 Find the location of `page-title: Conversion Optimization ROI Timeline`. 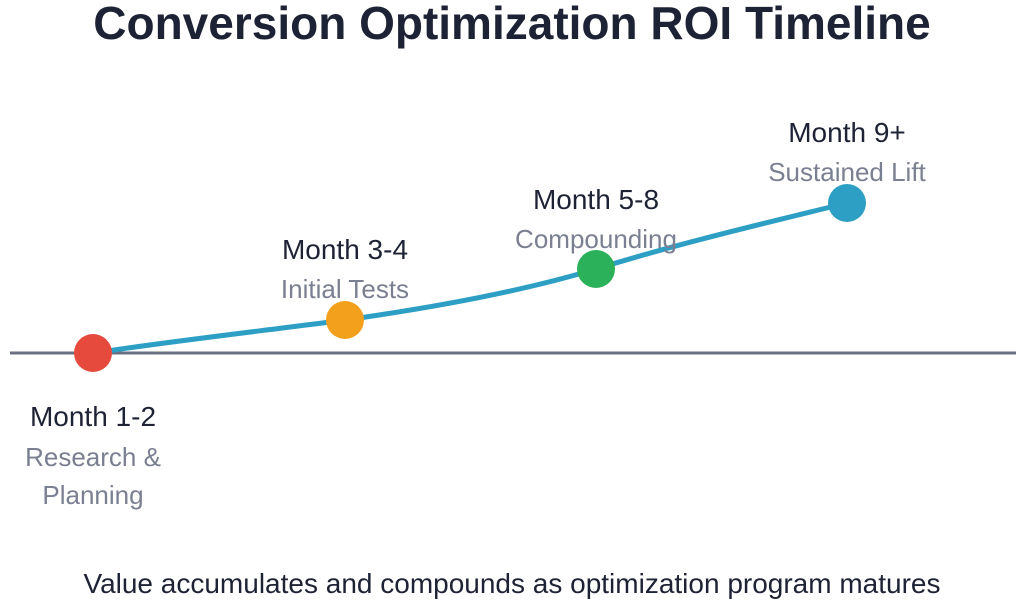

page-title: Conversion Optimization ROI Timeline is located at coordinates (512, 24).